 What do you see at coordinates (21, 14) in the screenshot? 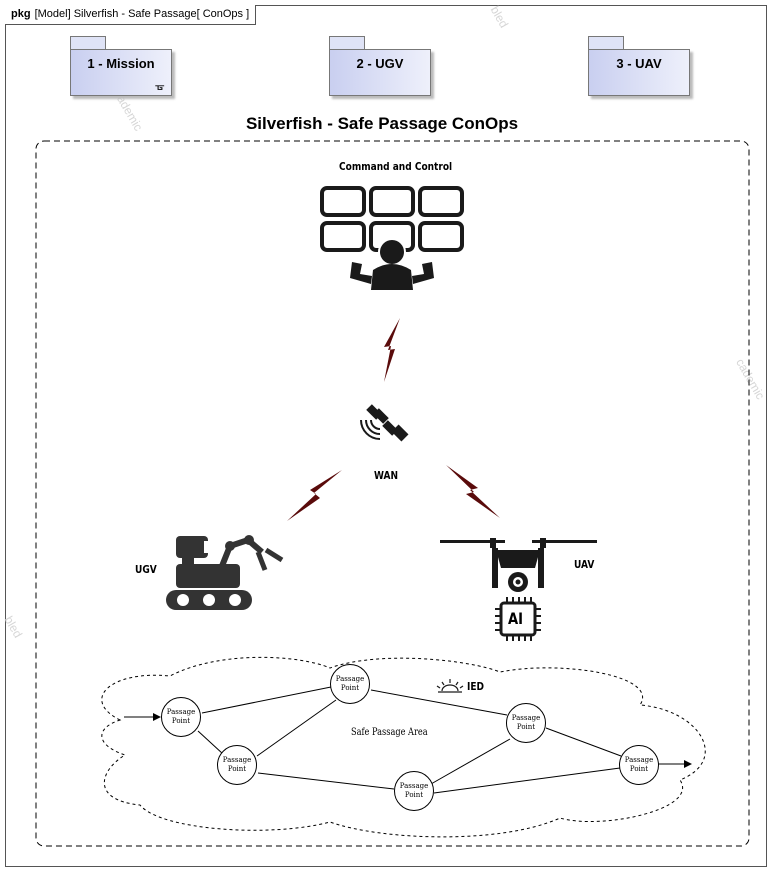
I see `frame-keyword: pkg` at bounding box center [21, 14].